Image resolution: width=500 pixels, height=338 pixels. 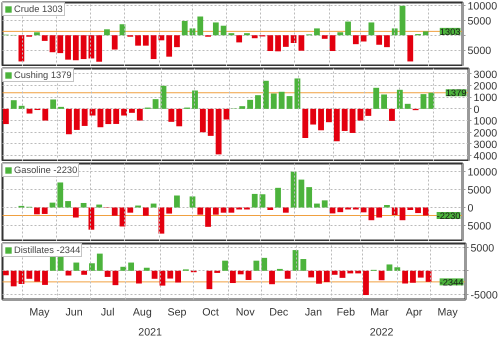 What do you see at coordinates (471, 208) in the screenshot?
I see `y-tick-label: 0` at bounding box center [471, 208].